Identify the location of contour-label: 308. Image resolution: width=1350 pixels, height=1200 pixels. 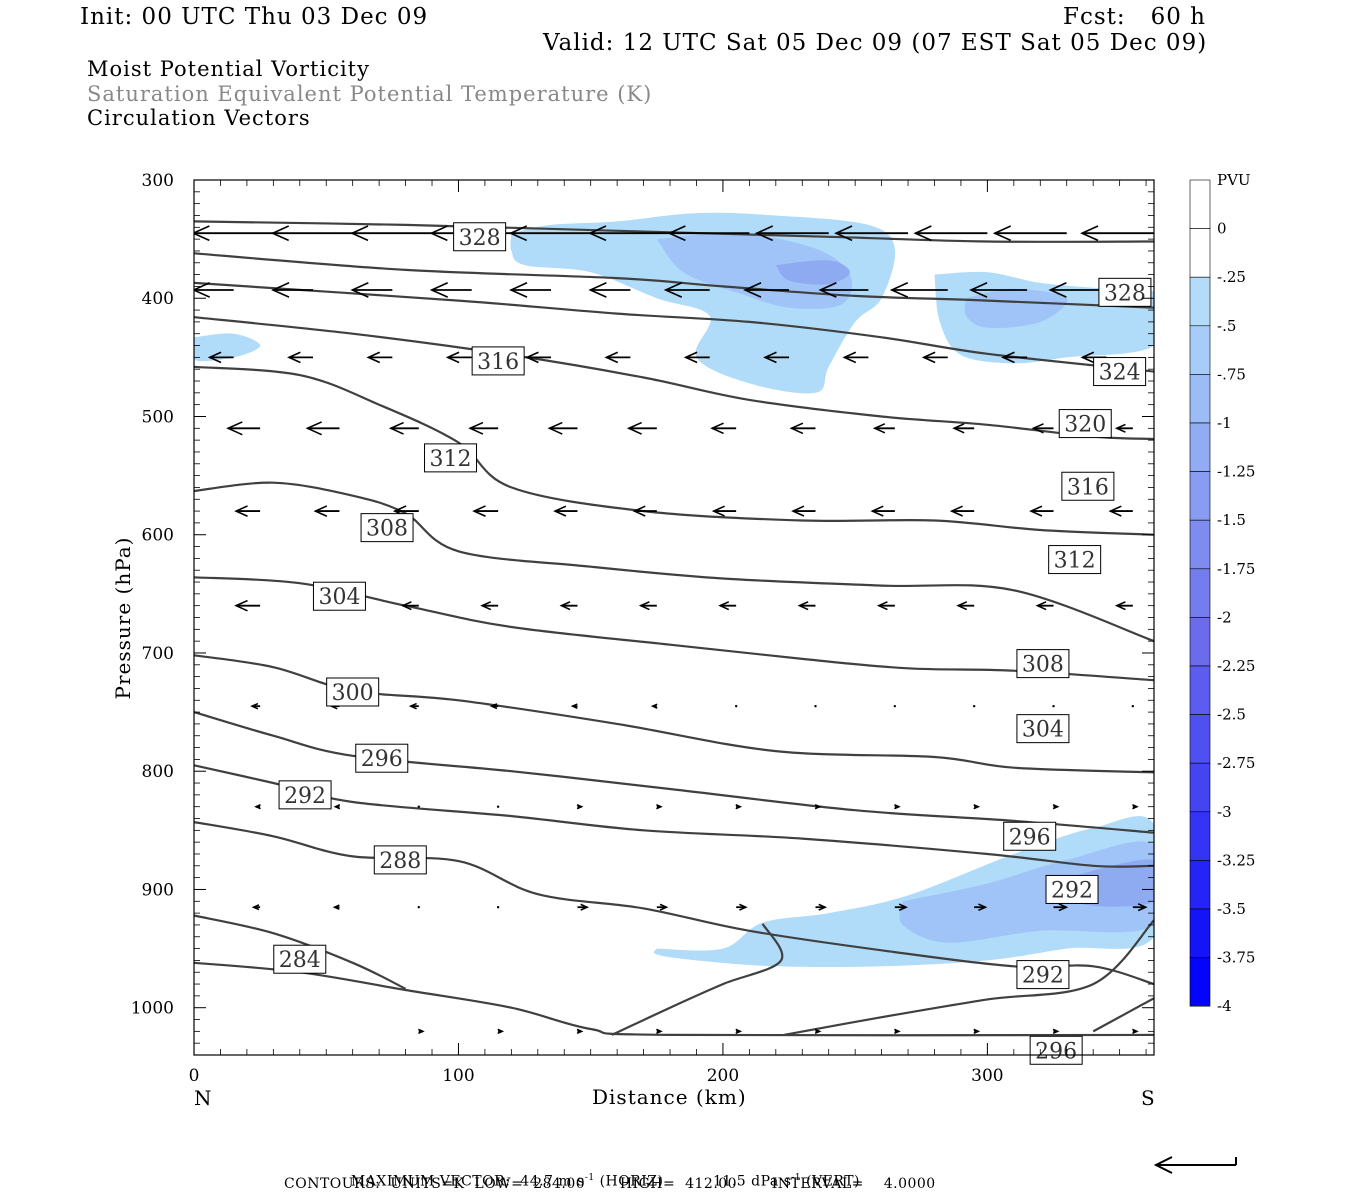
(387, 529).